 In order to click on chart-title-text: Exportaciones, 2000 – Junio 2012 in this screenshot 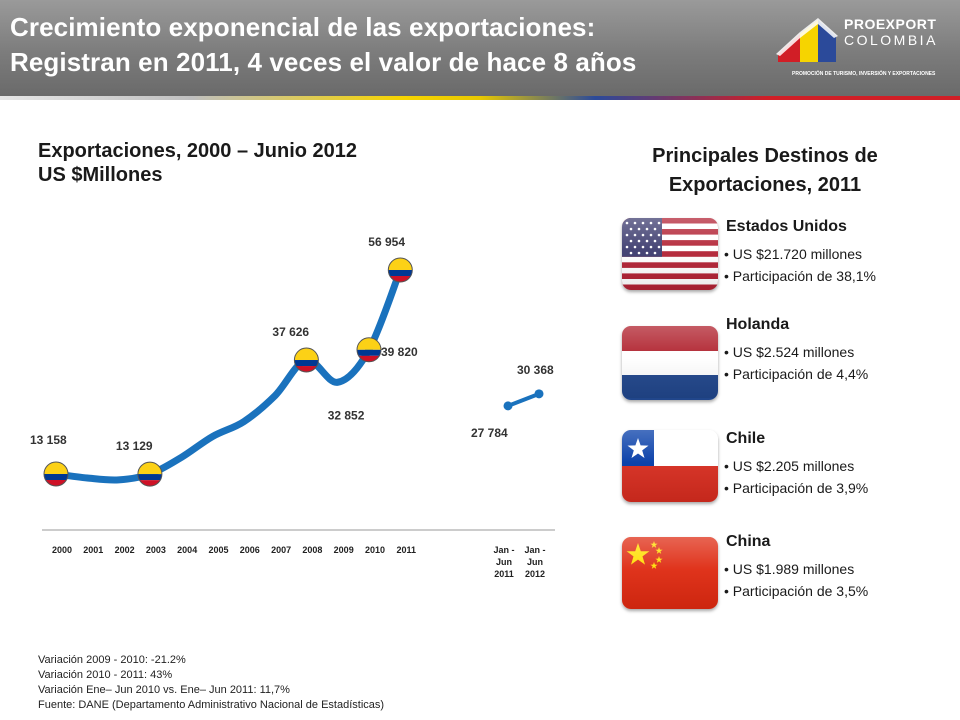, I will do `click(198, 151)`.